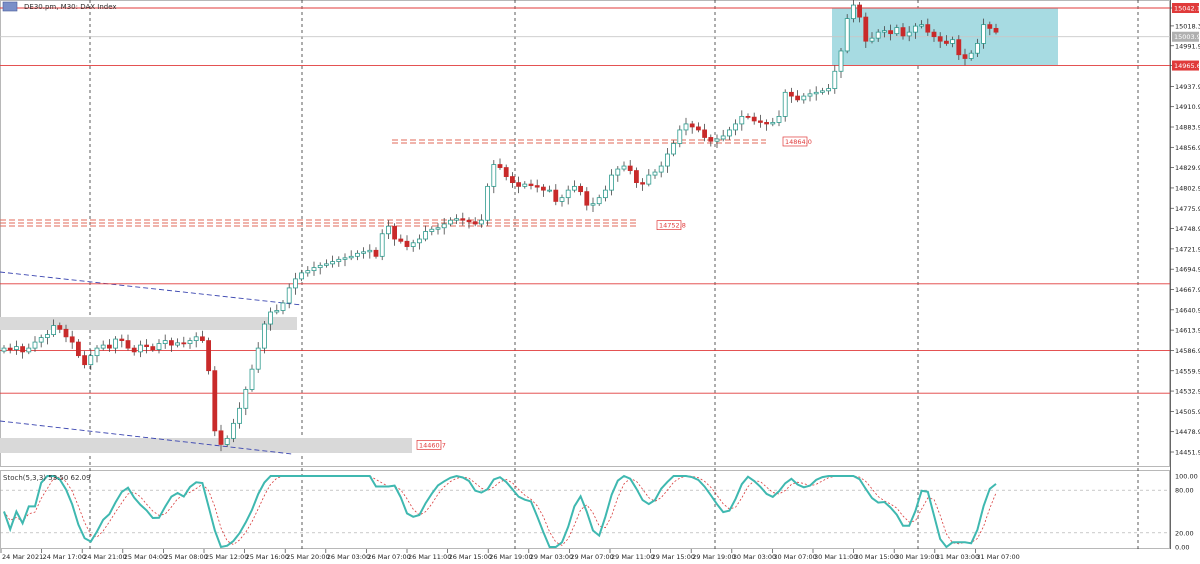 Image resolution: width=1200 pixels, height=564 pixels. Describe the element at coordinates (1186, 477) in the screenshot. I see `stoch-tick-label: 100.00` at that location.